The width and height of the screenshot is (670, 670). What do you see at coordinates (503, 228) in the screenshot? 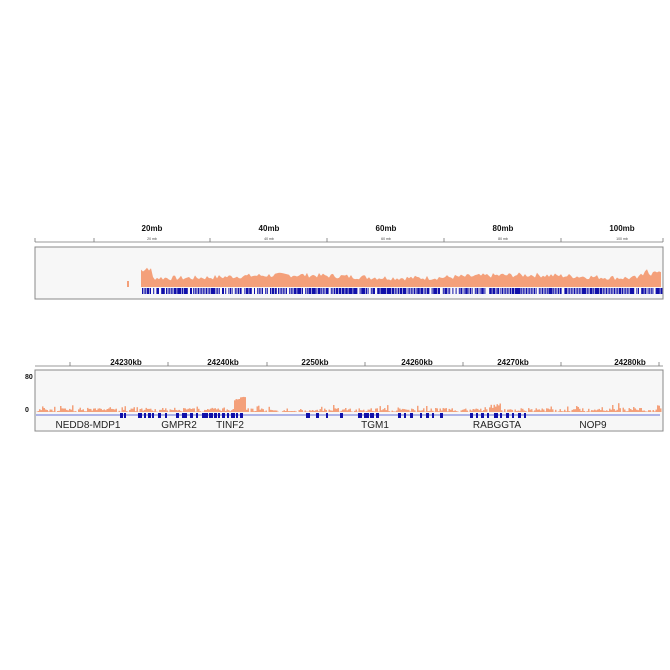
I see `tick-label-80mb: 80mb` at bounding box center [503, 228].